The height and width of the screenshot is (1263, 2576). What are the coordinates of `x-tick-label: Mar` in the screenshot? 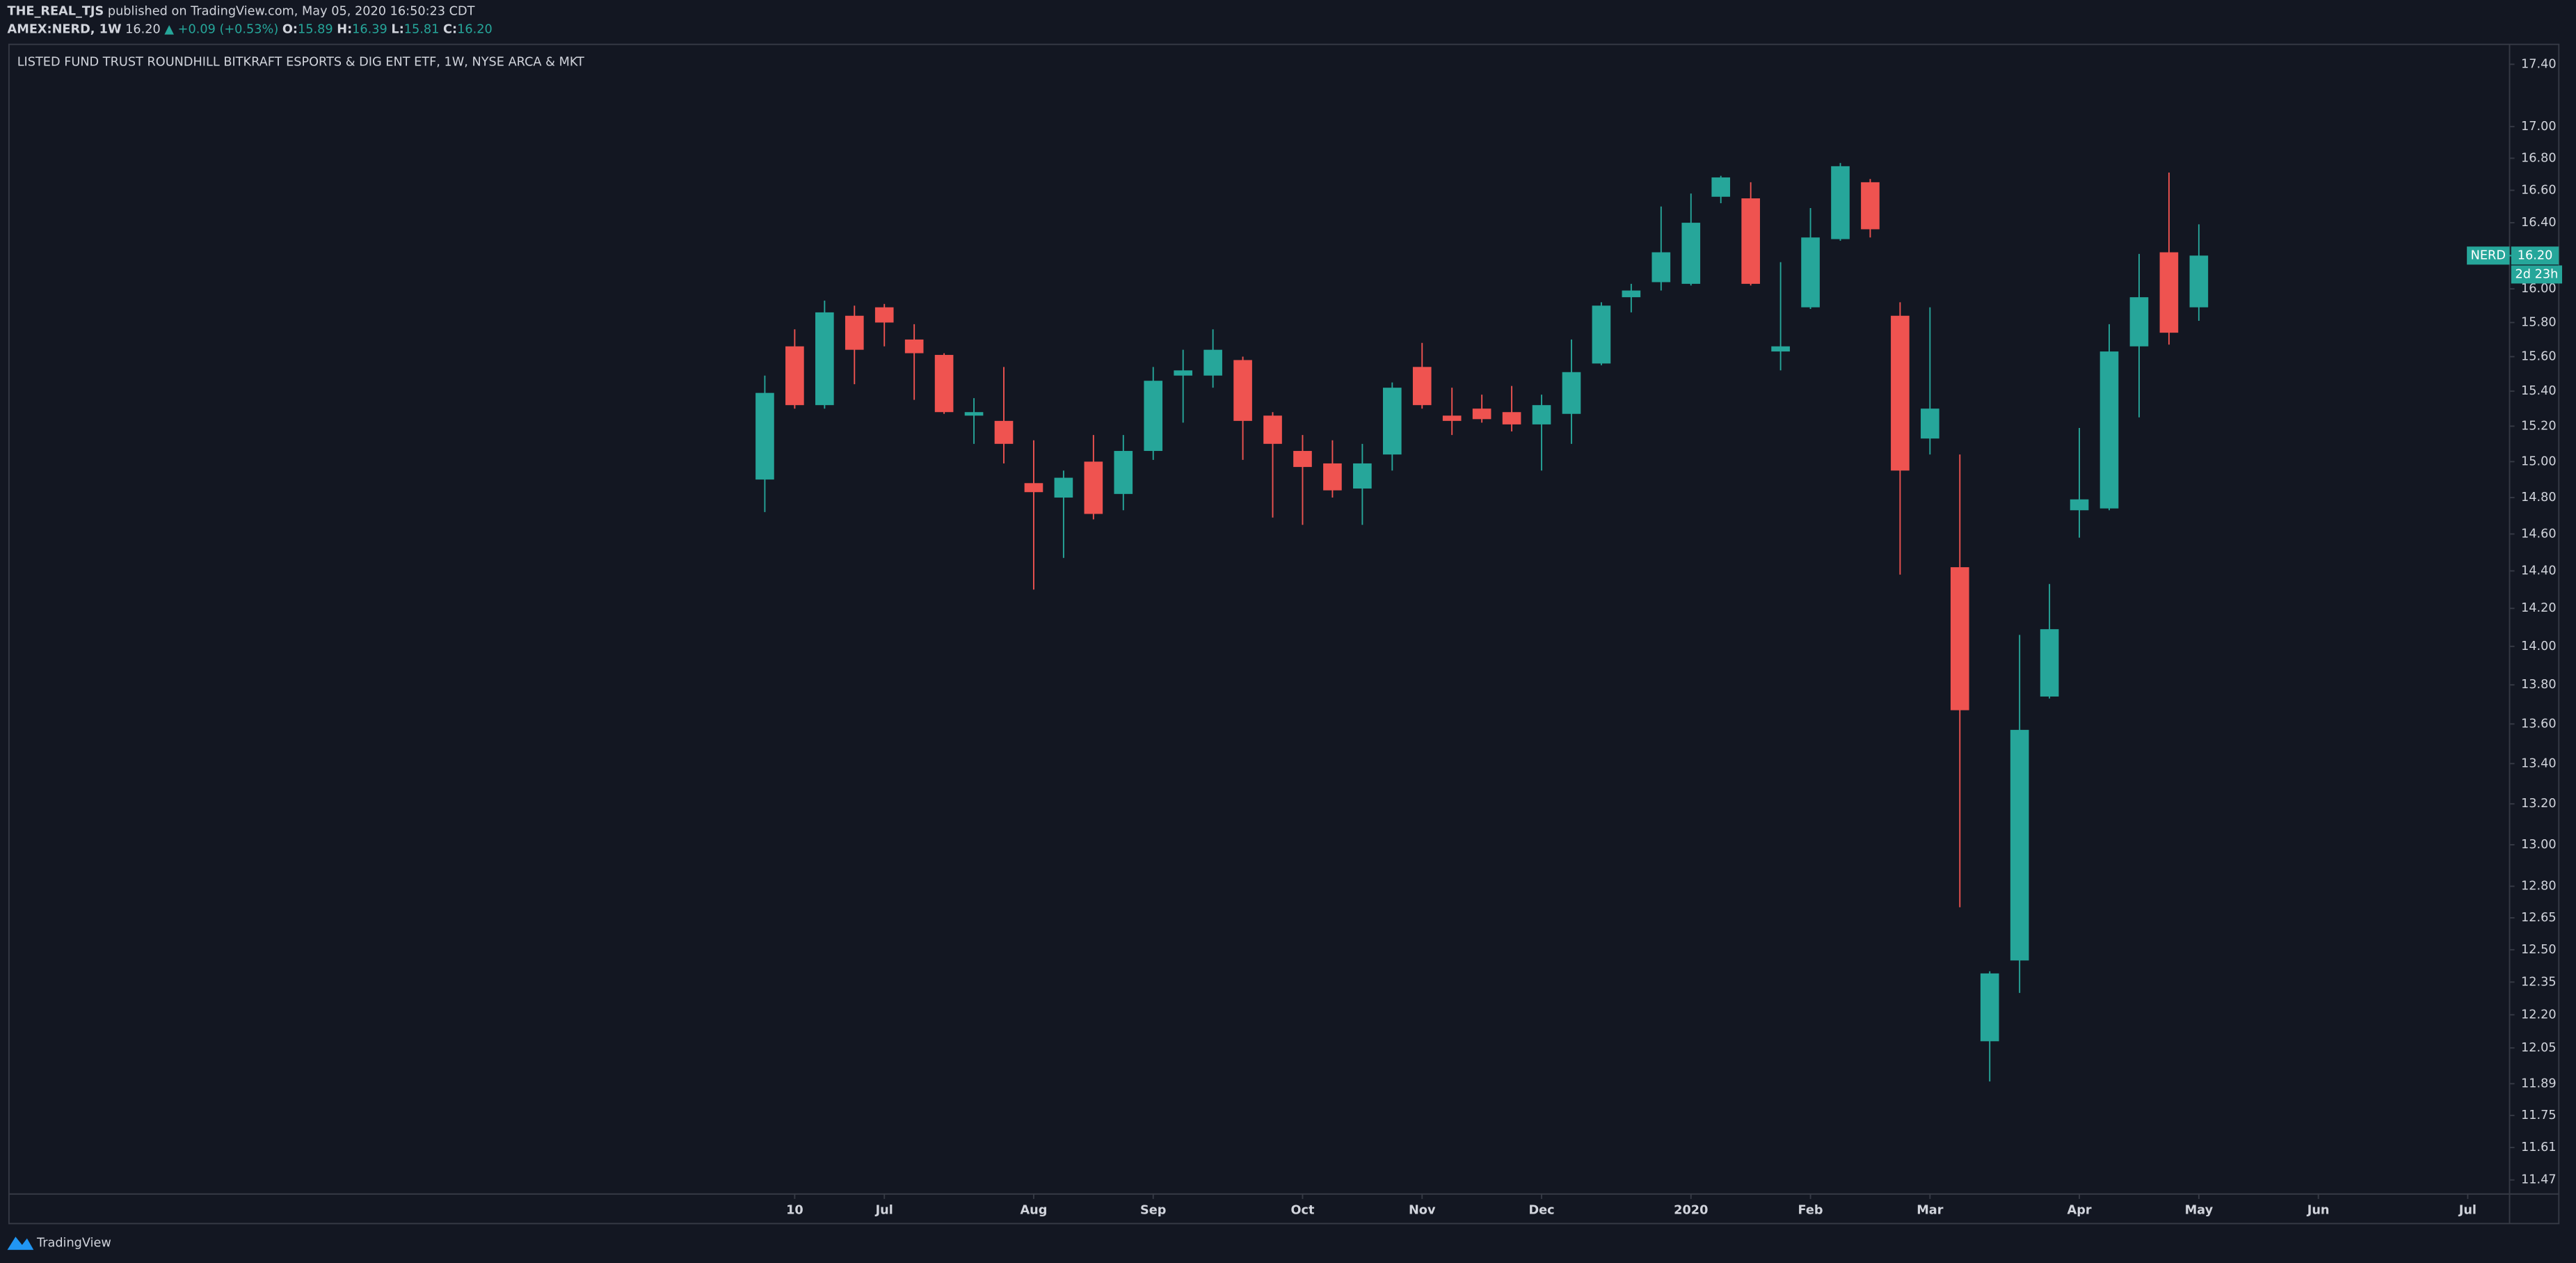 It's located at (1930, 1210).